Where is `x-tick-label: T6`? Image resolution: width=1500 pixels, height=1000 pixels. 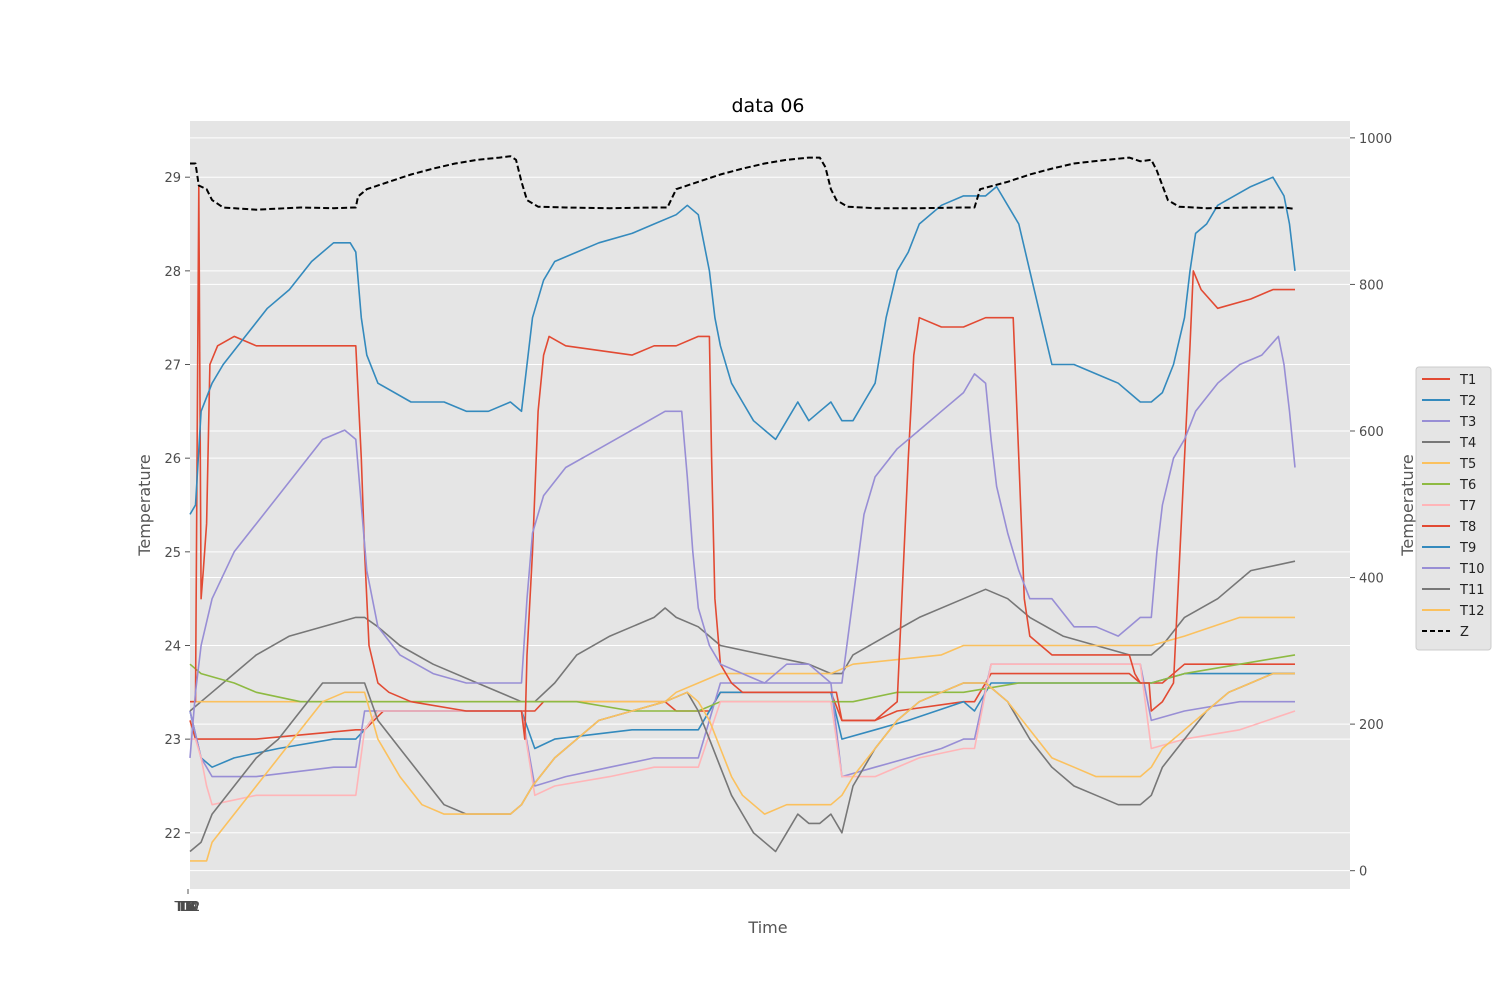 x-tick-label: T6 is located at coordinates (186, 907).